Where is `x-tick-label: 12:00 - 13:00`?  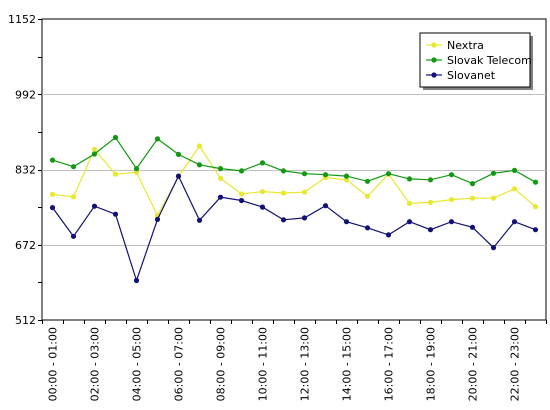
x-tick-label: 12:00 - 13:00 is located at coordinates (305, 364).